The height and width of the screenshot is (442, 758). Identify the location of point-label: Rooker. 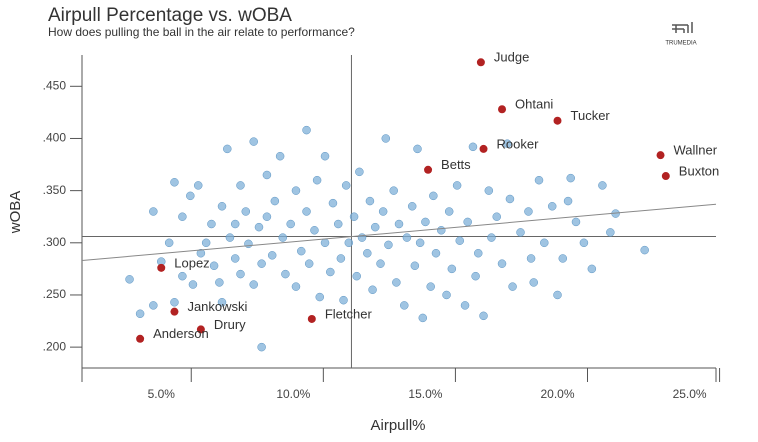
(518, 143).